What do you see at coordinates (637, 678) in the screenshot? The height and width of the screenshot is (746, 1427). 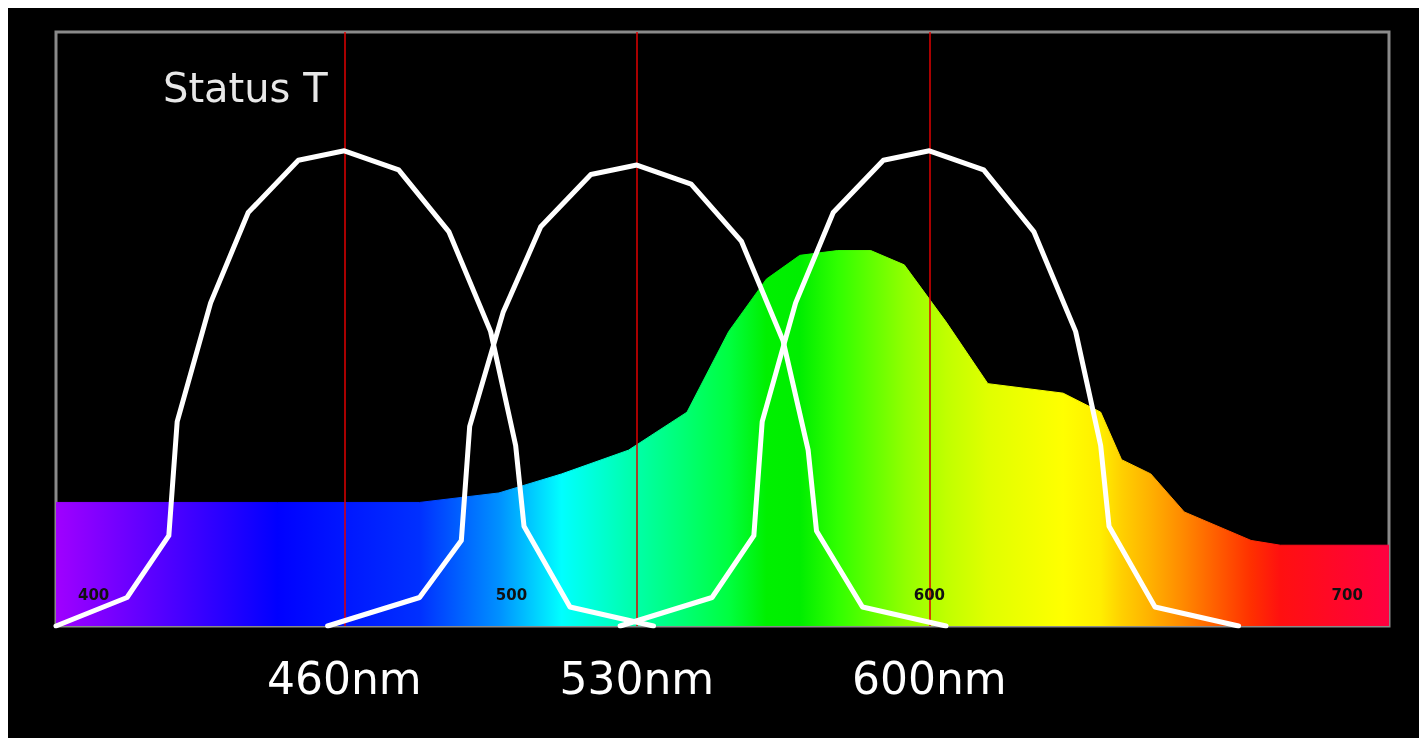 I see `ref-line-label: 530nm` at bounding box center [637, 678].